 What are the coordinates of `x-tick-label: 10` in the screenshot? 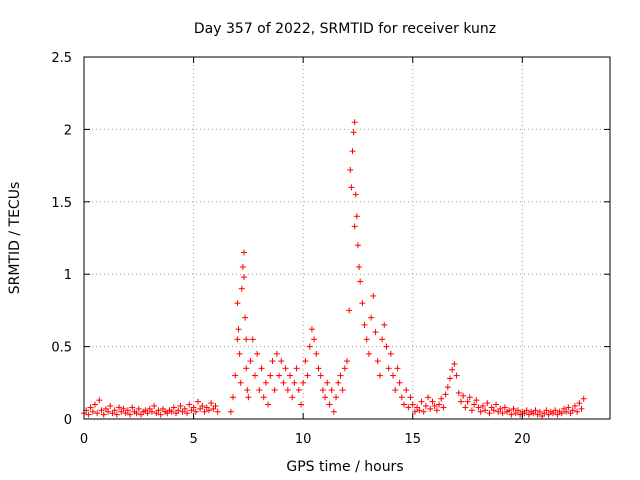 It's located at (303, 439).